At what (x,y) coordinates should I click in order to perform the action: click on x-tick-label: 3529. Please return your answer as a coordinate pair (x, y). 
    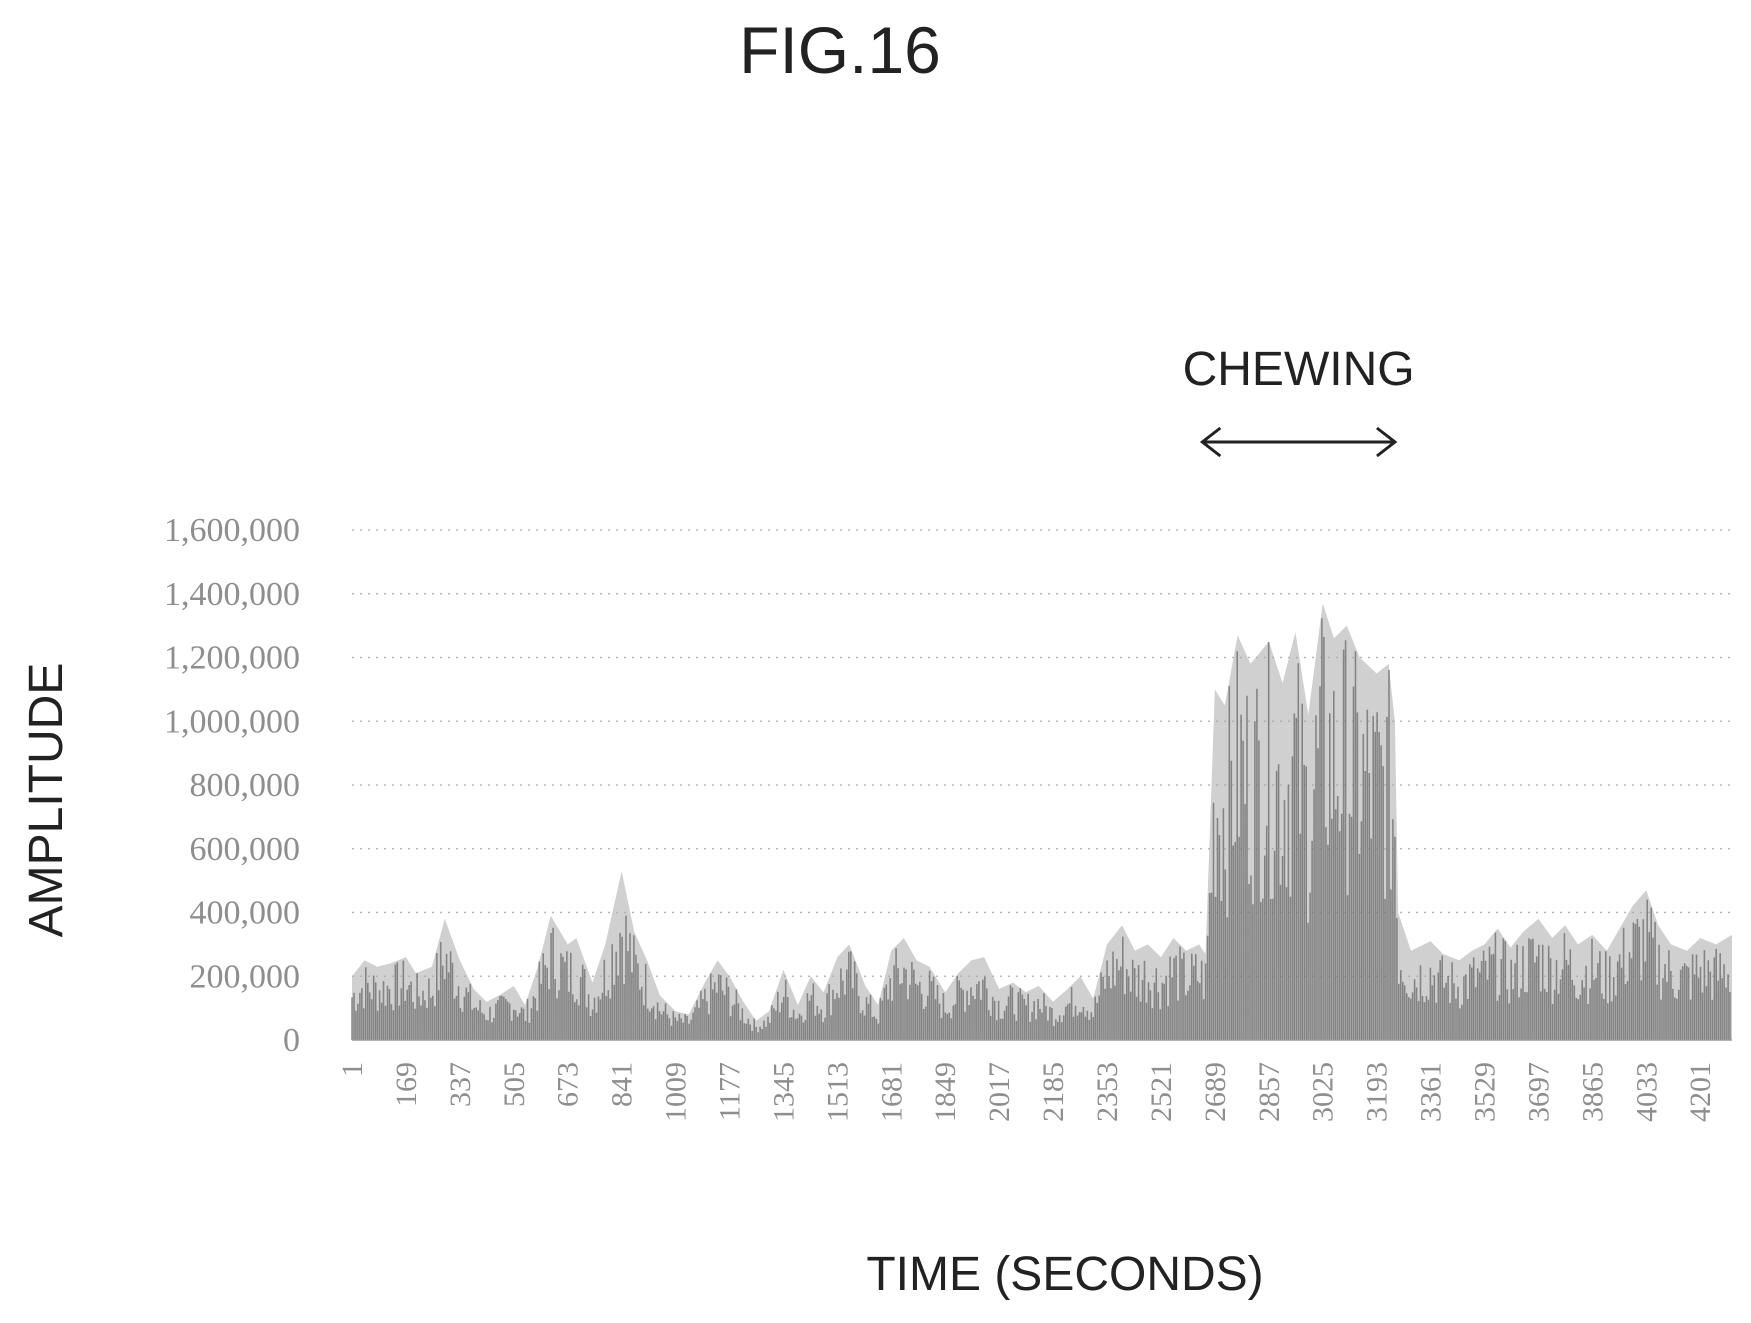
    Looking at the image, I should click on (1485, 1092).